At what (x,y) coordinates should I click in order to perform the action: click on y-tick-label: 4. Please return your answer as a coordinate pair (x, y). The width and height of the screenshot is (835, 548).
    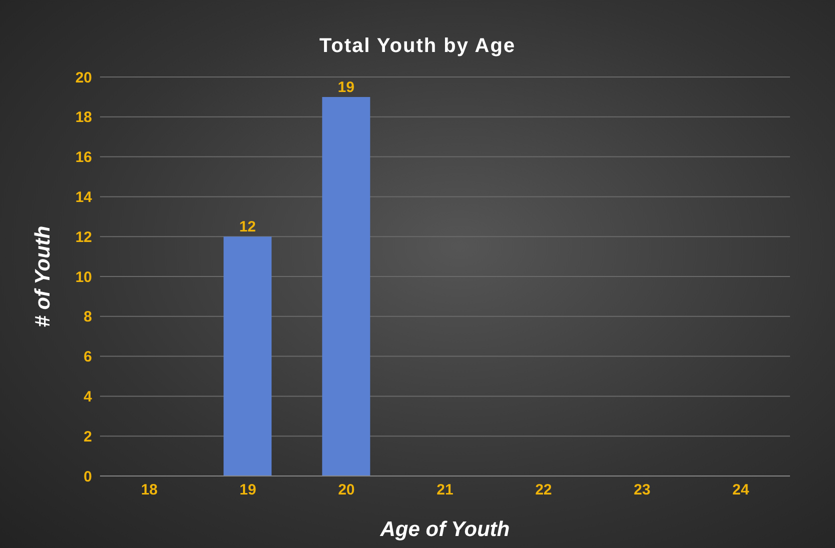
    Looking at the image, I should click on (88, 397).